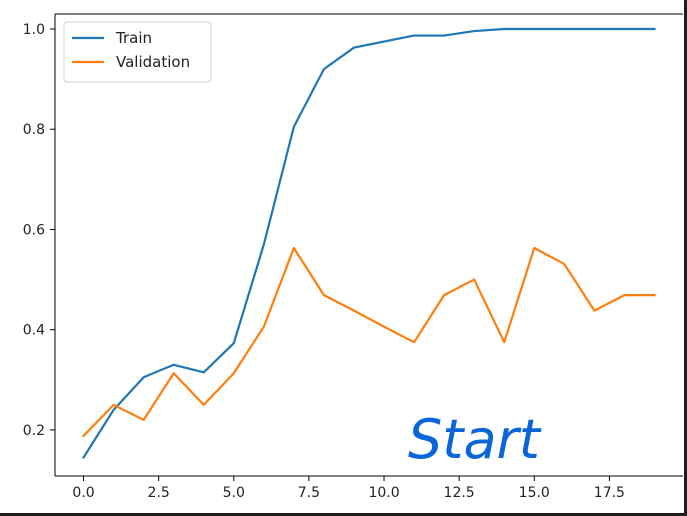 This screenshot has width=687, height=516. Describe the element at coordinates (309, 493) in the screenshot. I see `x-tick-label: 7.5` at that location.